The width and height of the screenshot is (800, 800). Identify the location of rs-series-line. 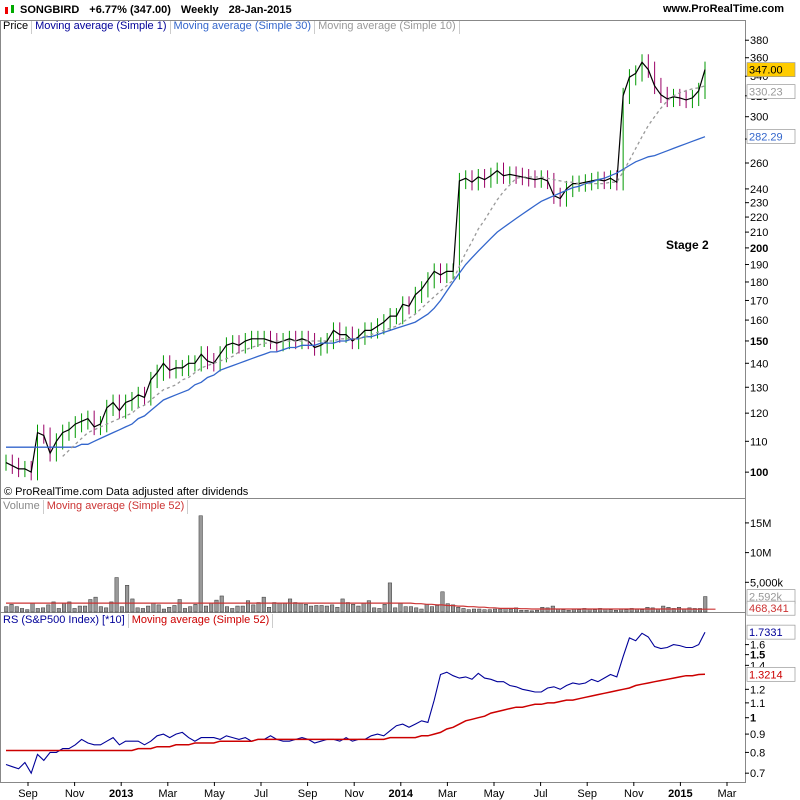
(356, 712).